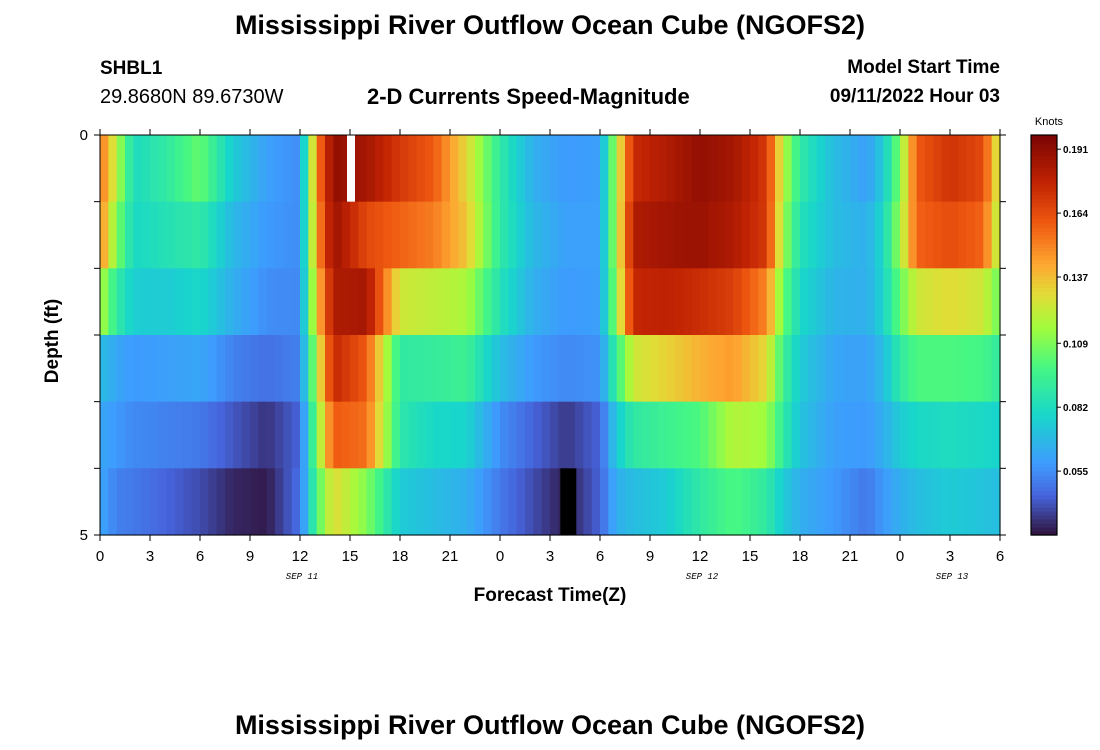  I want to click on x-tick-label: 3, so click(150, 556).